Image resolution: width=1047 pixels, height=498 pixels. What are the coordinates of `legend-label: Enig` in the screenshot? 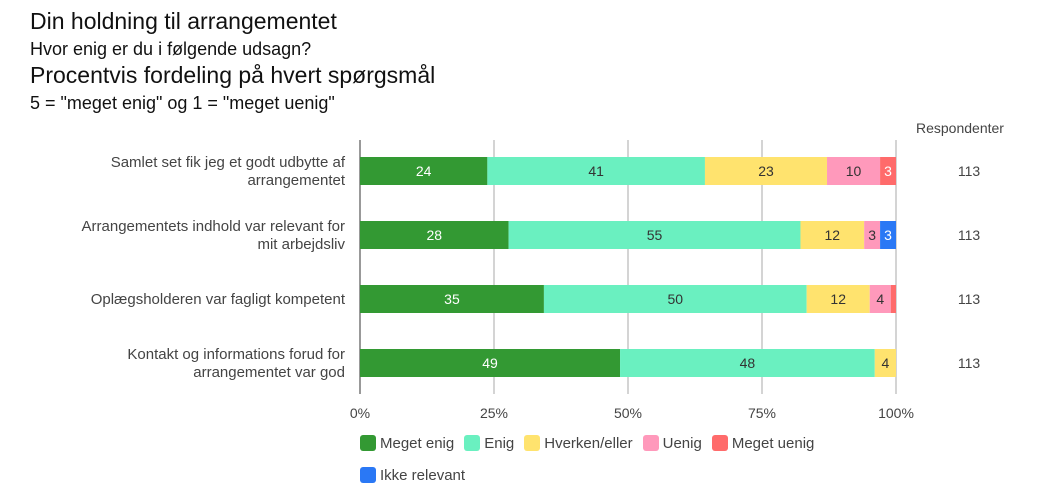 It's located at (499, 443).